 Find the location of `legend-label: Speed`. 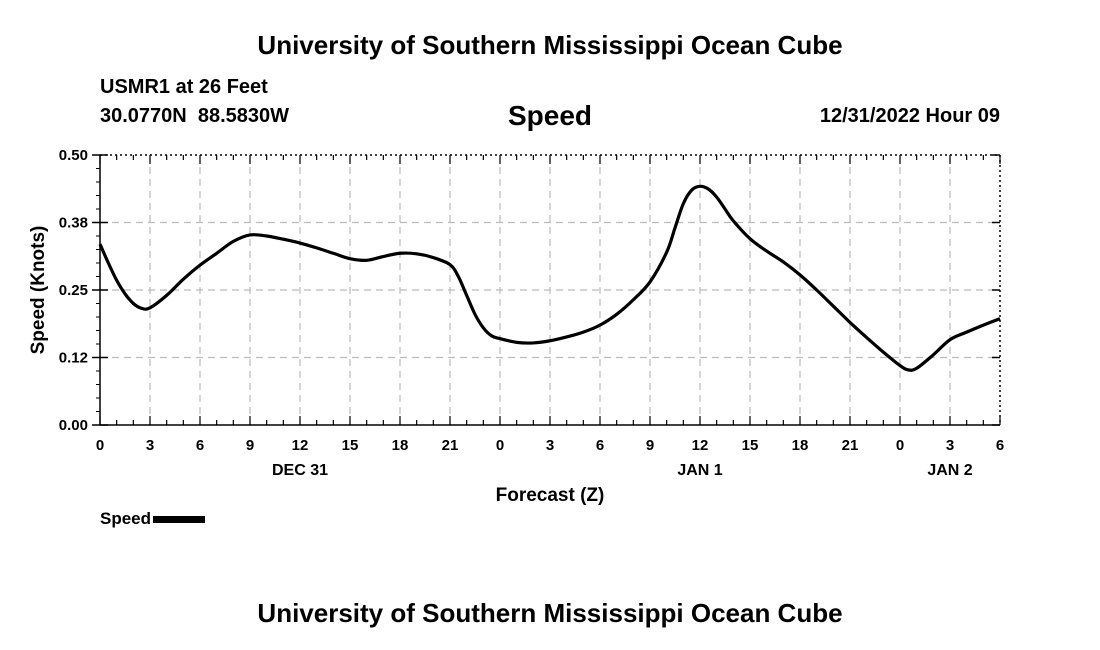

legend-label: Speed is located at coordinates (126, 518).